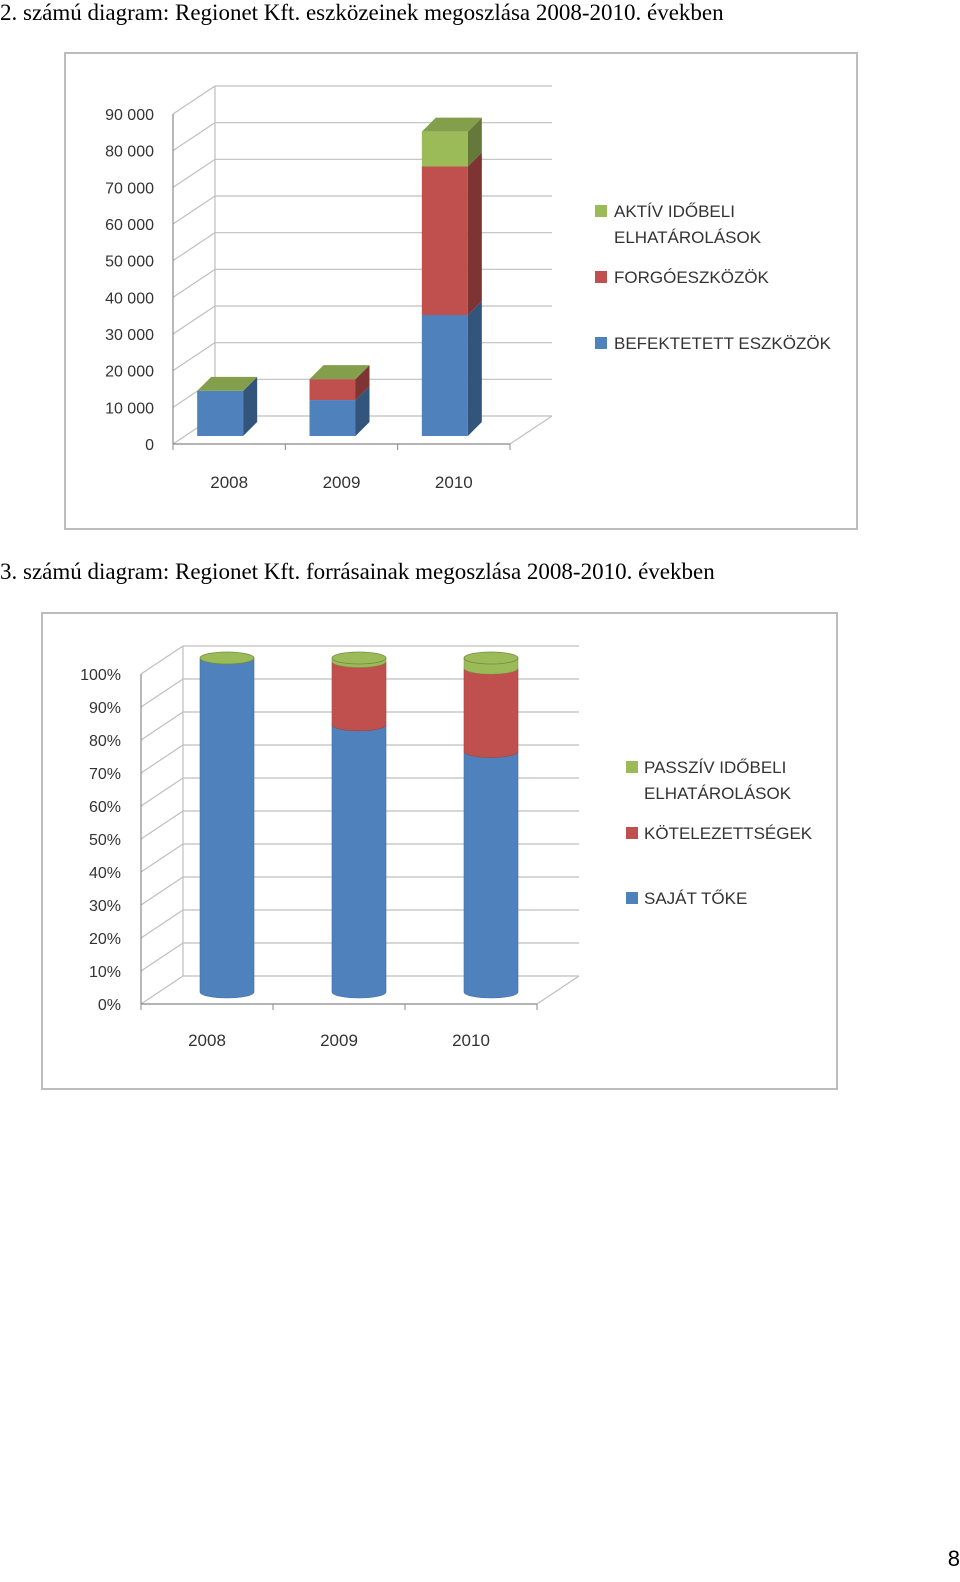 The height and width of the screenshot is (1582, 960). Describe the element at coordinates (105, 708) in the screenshot. I see `y-tick-label: 90%` at that location.